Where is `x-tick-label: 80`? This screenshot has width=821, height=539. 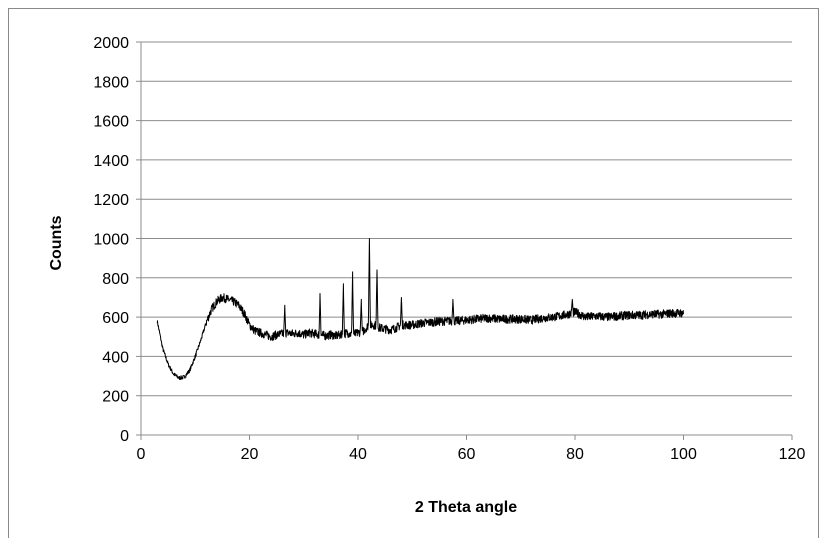 x-tick-label: 80 is located at coordinates (575, 454).